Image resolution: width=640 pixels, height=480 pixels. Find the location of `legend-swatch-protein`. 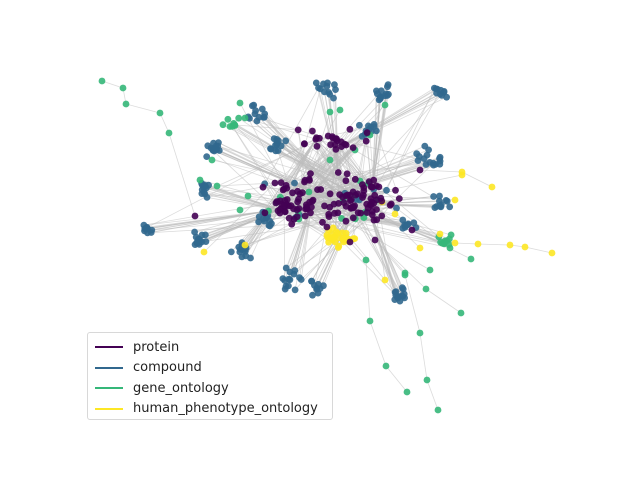

legend-swatch-protein is located at coordinates (109, 347).